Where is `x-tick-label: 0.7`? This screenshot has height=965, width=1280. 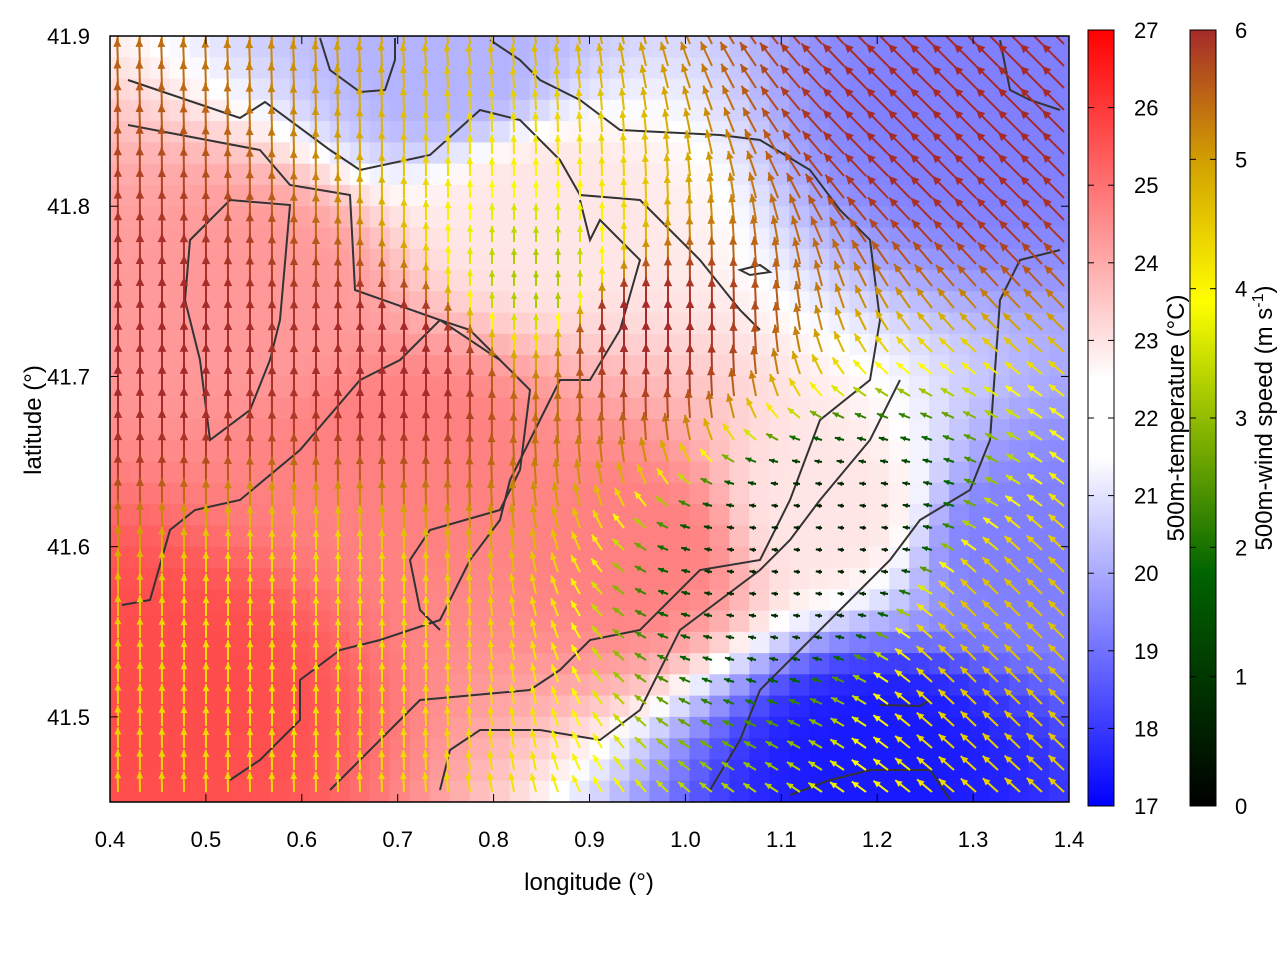 x-tick-label: 0.7 is located at coordinates (397, 839).